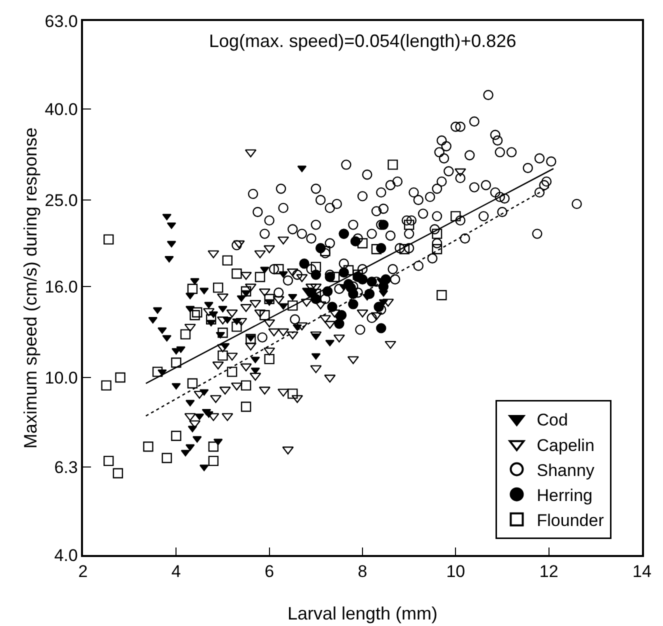 The width and height of the screenshot is (663, 626). I want to click on x-tick-label: 8, so click(363, 572).